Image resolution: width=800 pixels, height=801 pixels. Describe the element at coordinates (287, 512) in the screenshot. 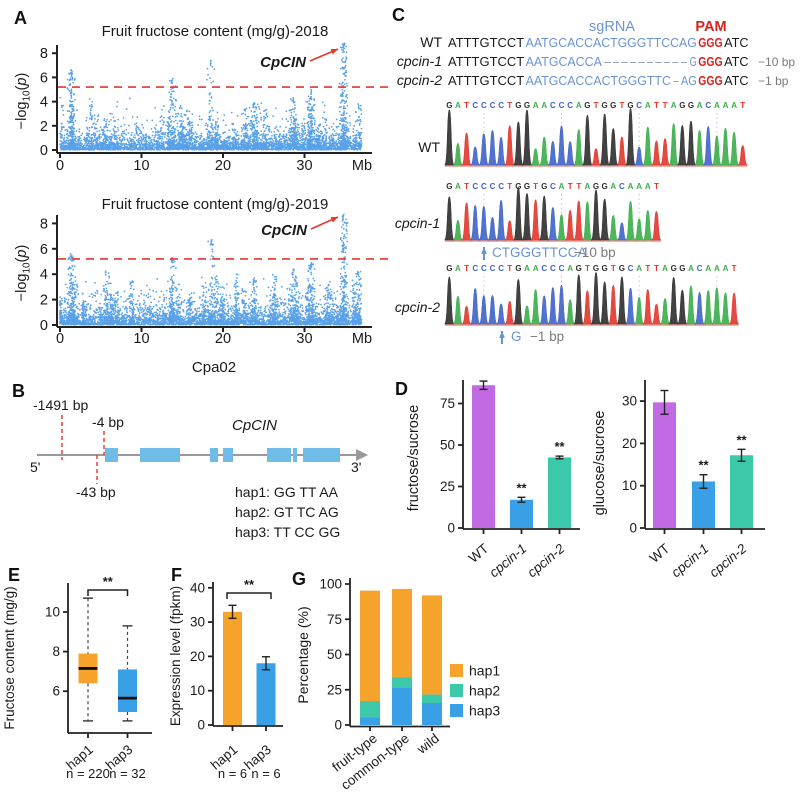

I see `svg-text: hap2: GT TC AG` at that location.